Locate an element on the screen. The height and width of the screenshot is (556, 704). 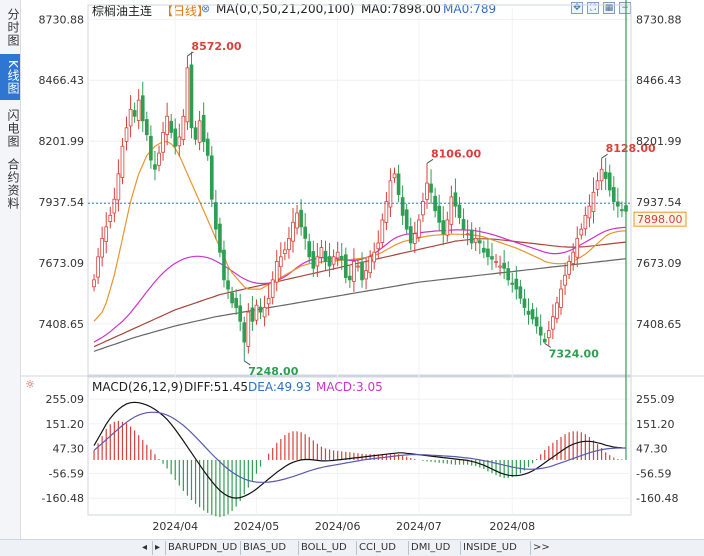
instrument-name: 棕榈油主连 is located at coordinates (122, 11).